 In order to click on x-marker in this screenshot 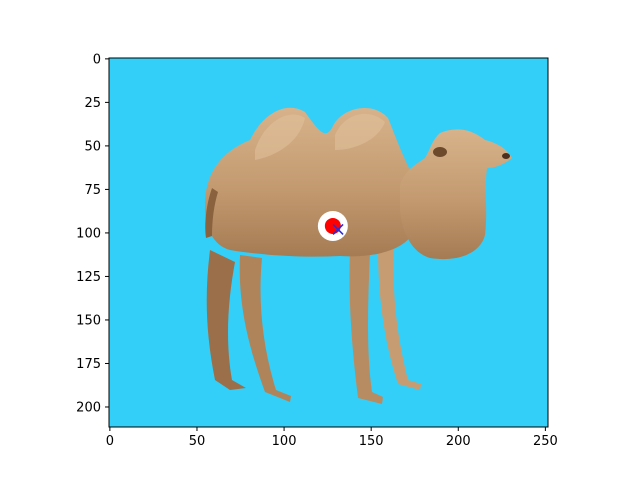, I will do `click(338, 229)`.